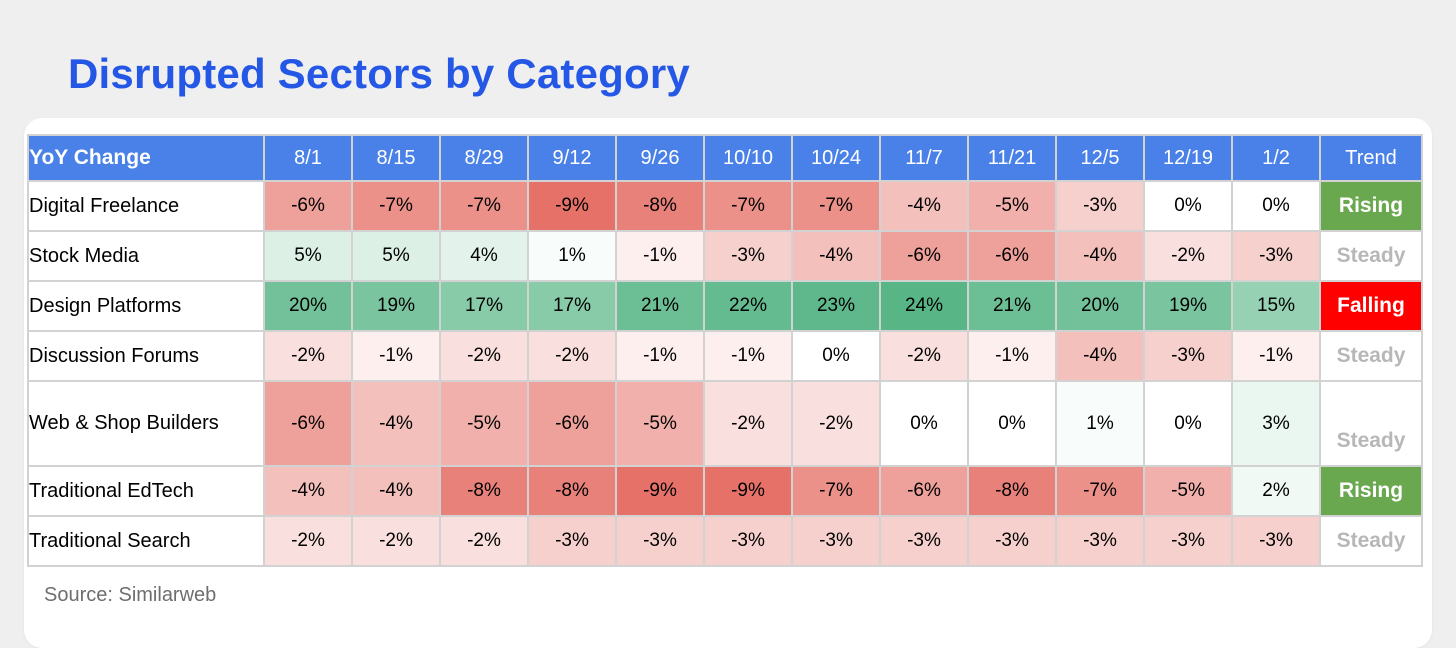 The height and width of the screenshot is (648, 1456). I want to click on header-date-1: 8/15, so click(396, 158).